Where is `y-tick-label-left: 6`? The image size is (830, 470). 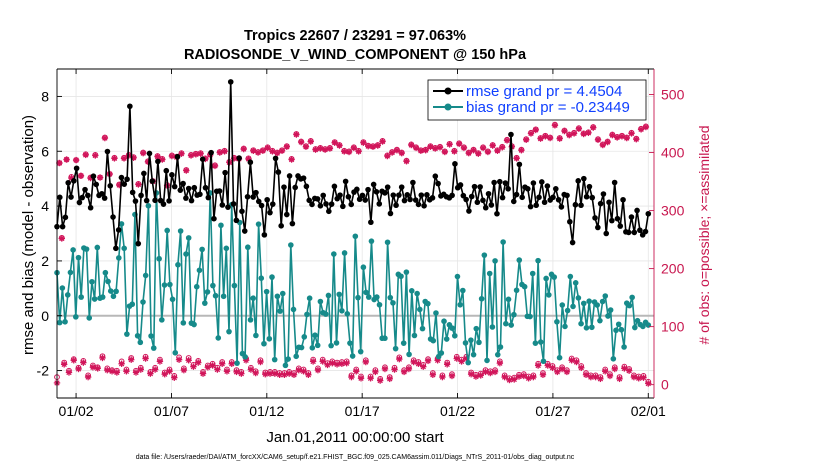
y-tick-label-left: 6 is located at coordinates (45, 151).